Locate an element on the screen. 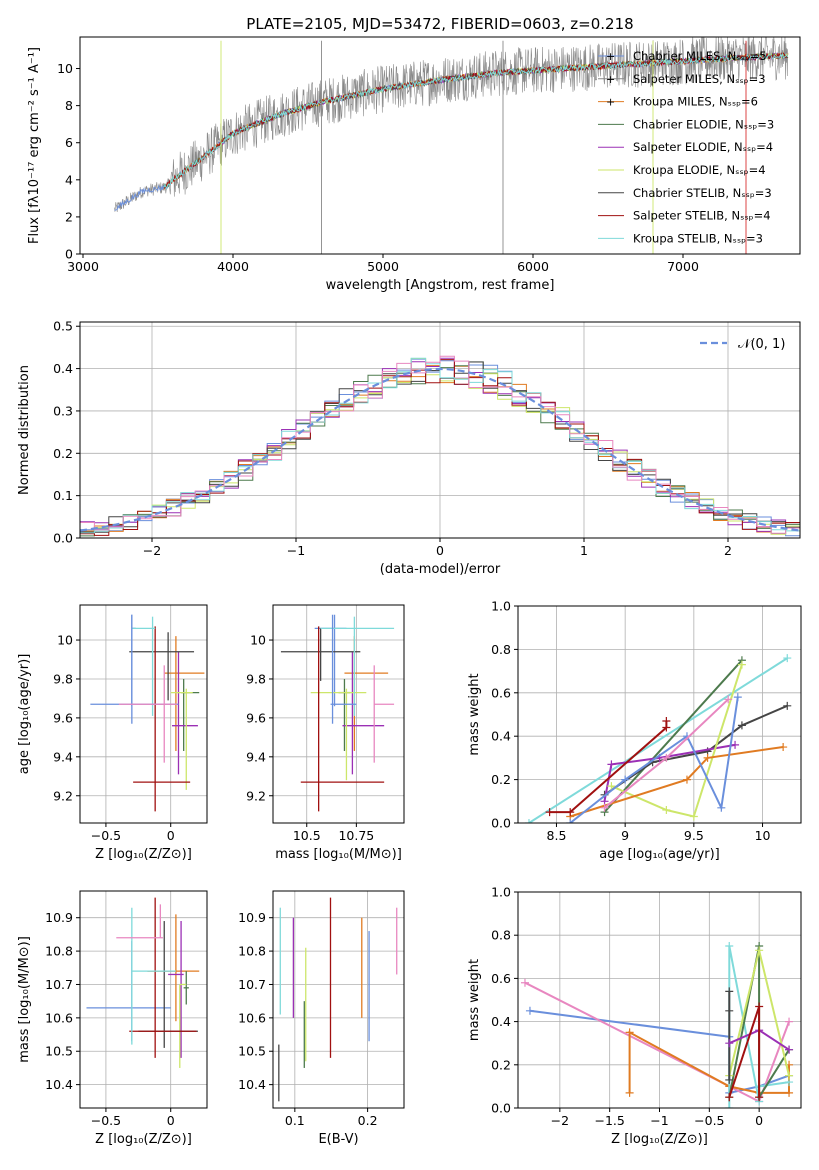 Image resolution: width=819 pixels, height=1170 pixels. x-tick-label: 10 is located at coordinates (763, 835).